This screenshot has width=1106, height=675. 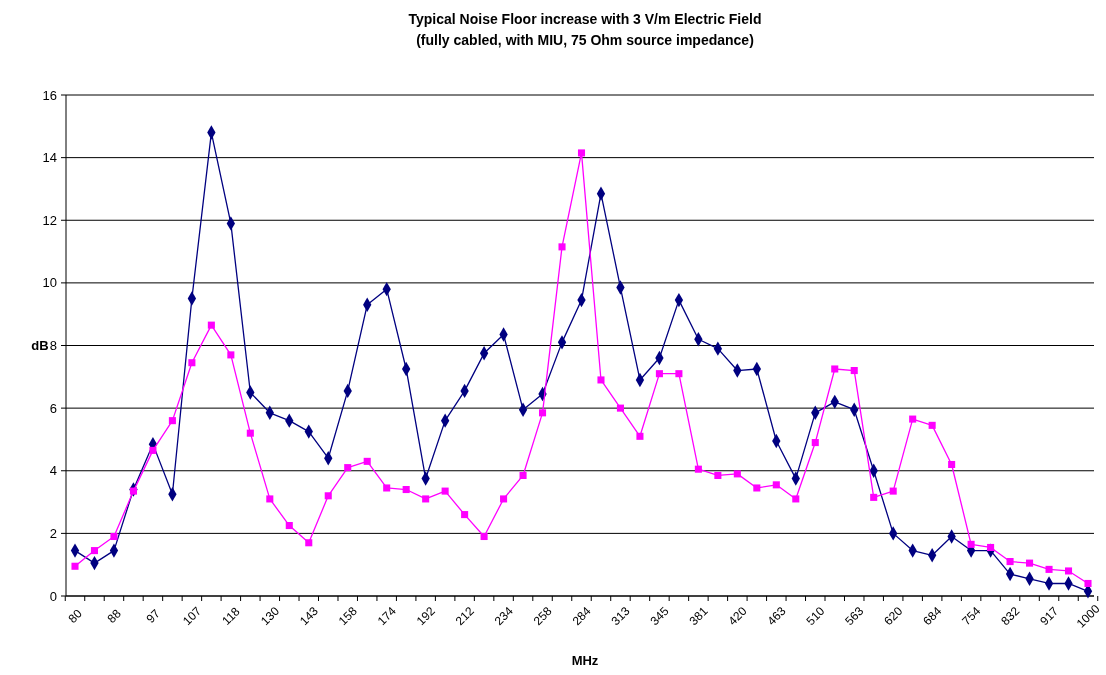 I want to click on x-tick-label: 118, so click(x=231, y=616).